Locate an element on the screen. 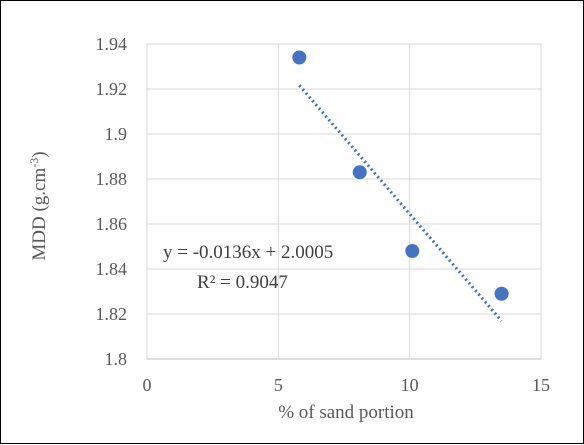 This screenshot has height=445, width=584. y-tick-label: 1.84 is located at coordinates (112, 269).